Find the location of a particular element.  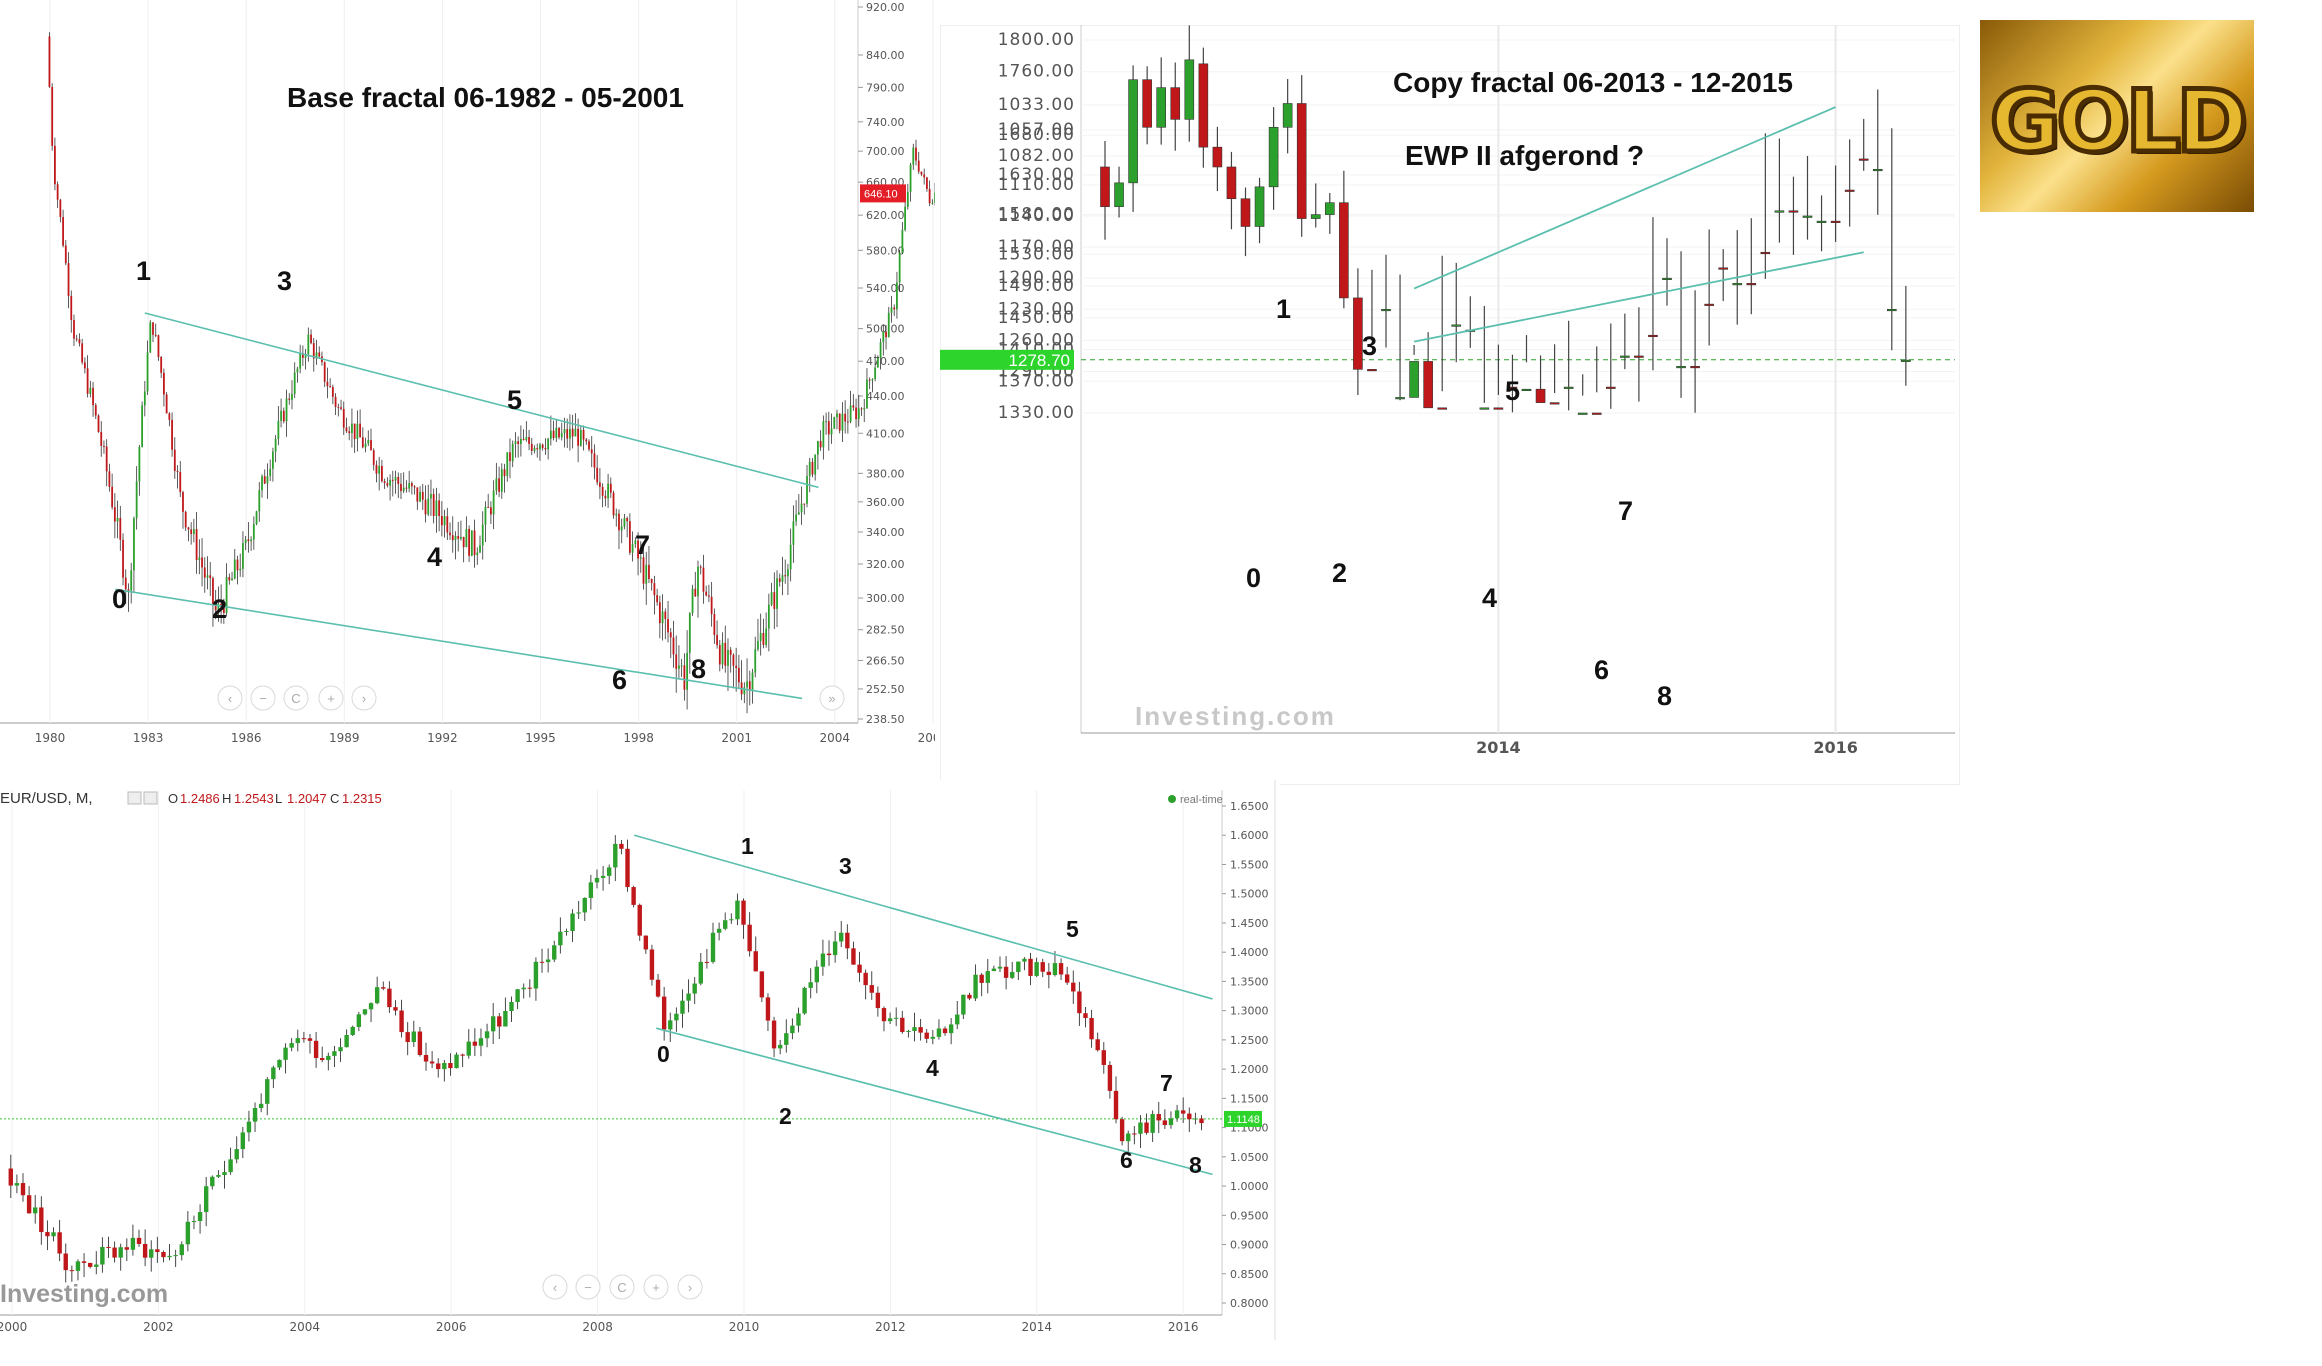

chart3-x-tick-label: 2016 is located at coordinates (1183, 1327).